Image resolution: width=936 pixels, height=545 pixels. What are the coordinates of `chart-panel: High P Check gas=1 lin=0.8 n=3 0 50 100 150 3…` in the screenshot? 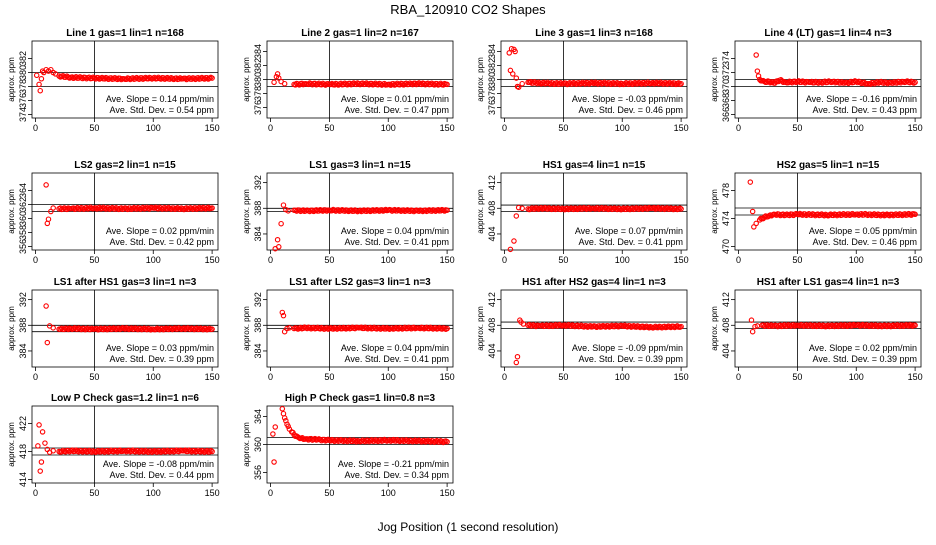 It's located at (348, 445).